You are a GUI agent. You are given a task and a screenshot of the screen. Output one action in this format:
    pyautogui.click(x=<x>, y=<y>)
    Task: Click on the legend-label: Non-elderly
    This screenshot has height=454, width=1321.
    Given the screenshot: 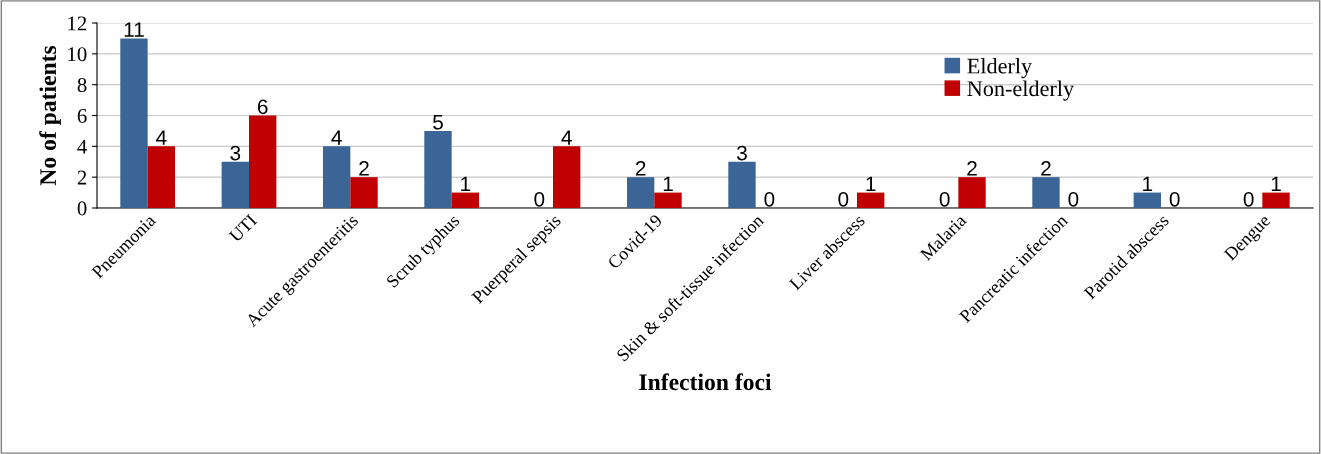 What is the action you would take?
    pyautogui.click(x=1021, y=90)
    